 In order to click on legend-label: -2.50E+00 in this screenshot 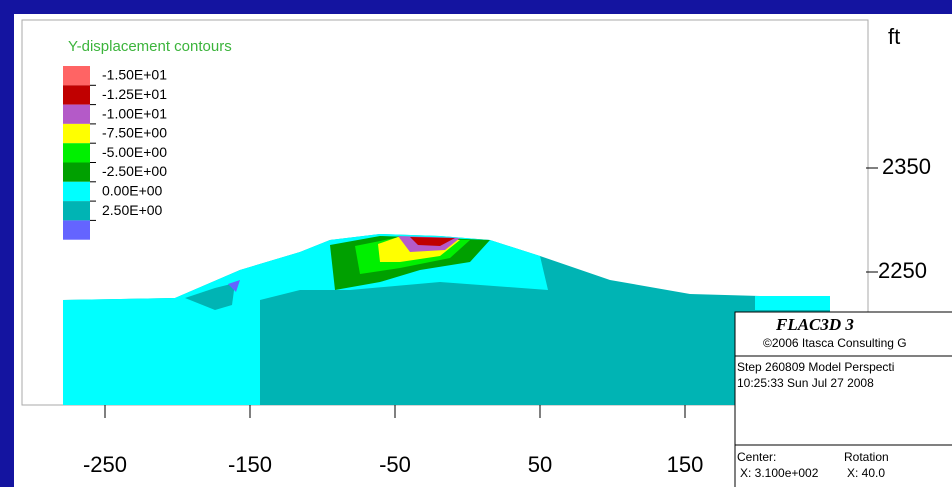, I will do `click(134, 171)`.